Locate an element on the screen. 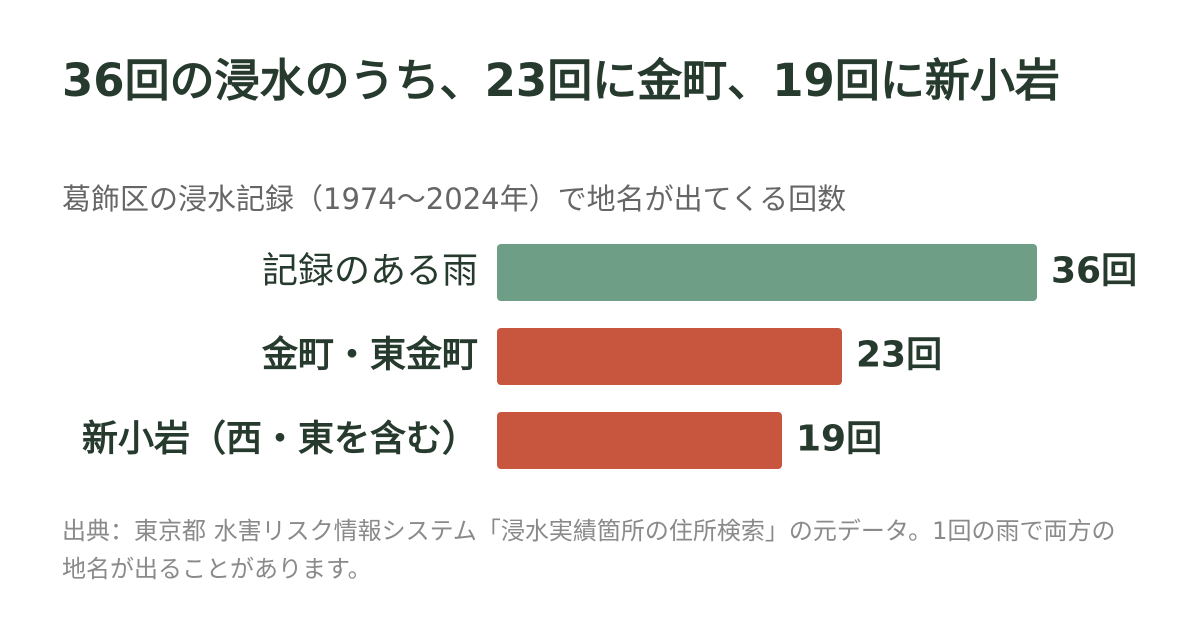  category-label: 新小岩（西・東を含む） is located at coordinates (280, 439).